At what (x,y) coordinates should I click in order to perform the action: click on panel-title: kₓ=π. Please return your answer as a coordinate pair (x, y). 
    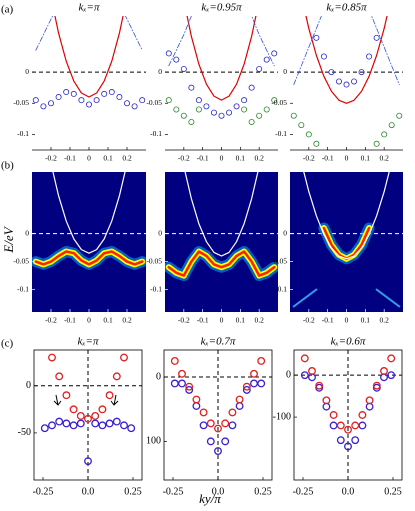
    Looking at the image, I should click on (88, 342).